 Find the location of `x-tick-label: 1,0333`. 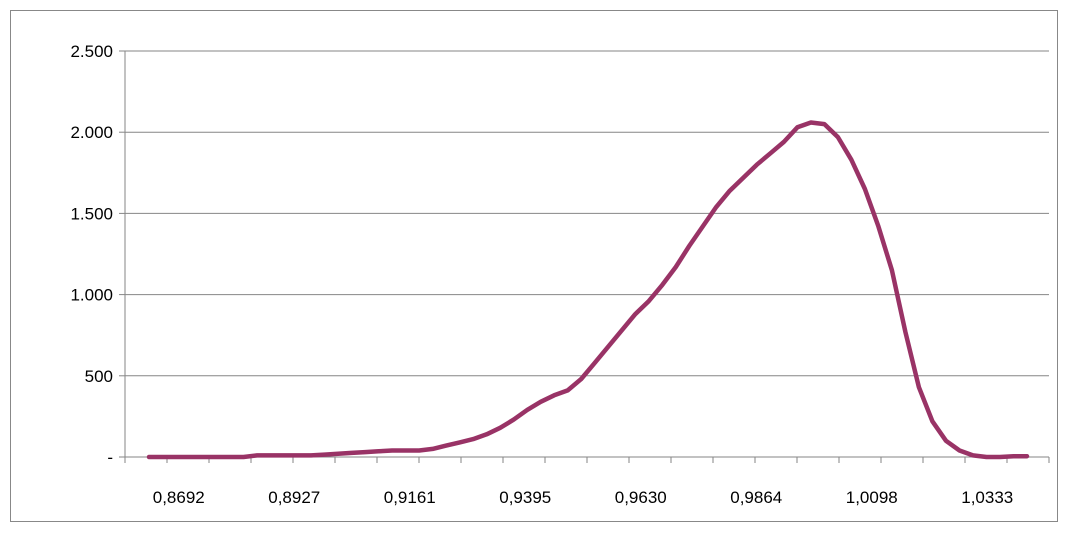

x-tick-label: 1,0333 is located at coordinates (987, 497).